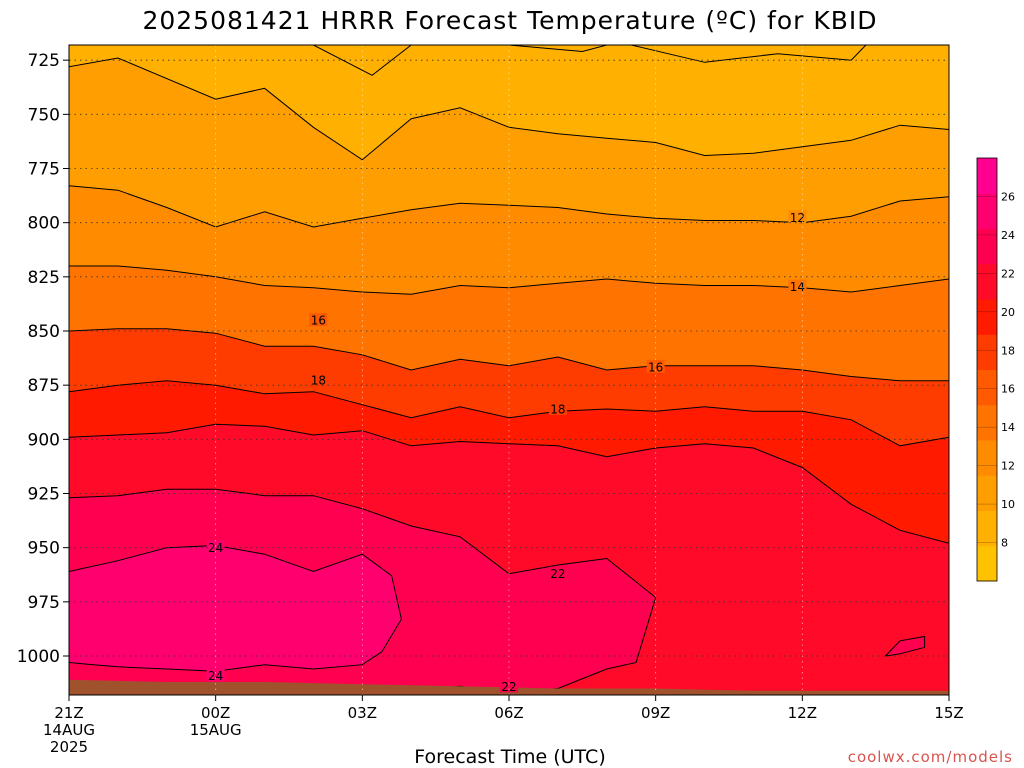  I want to click on contour-label-4: 18, so click(318, 380).